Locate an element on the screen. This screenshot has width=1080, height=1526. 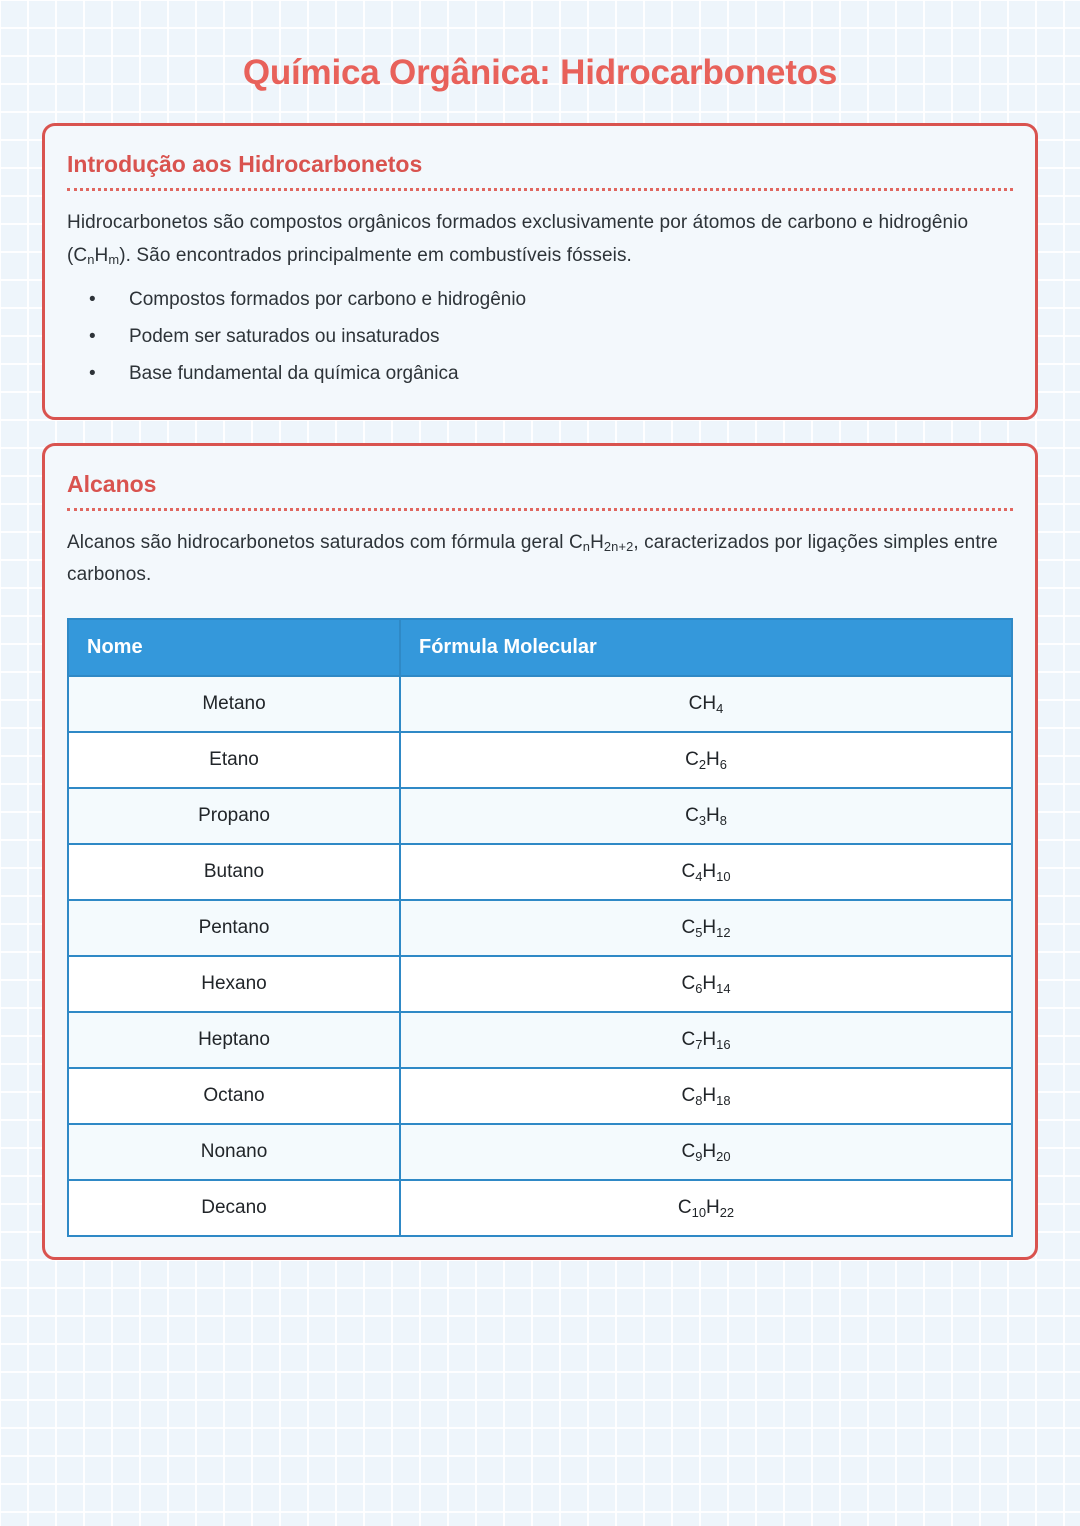
table-header-row: Nome Fórmula Molecular is located at coordinates (540, 648).